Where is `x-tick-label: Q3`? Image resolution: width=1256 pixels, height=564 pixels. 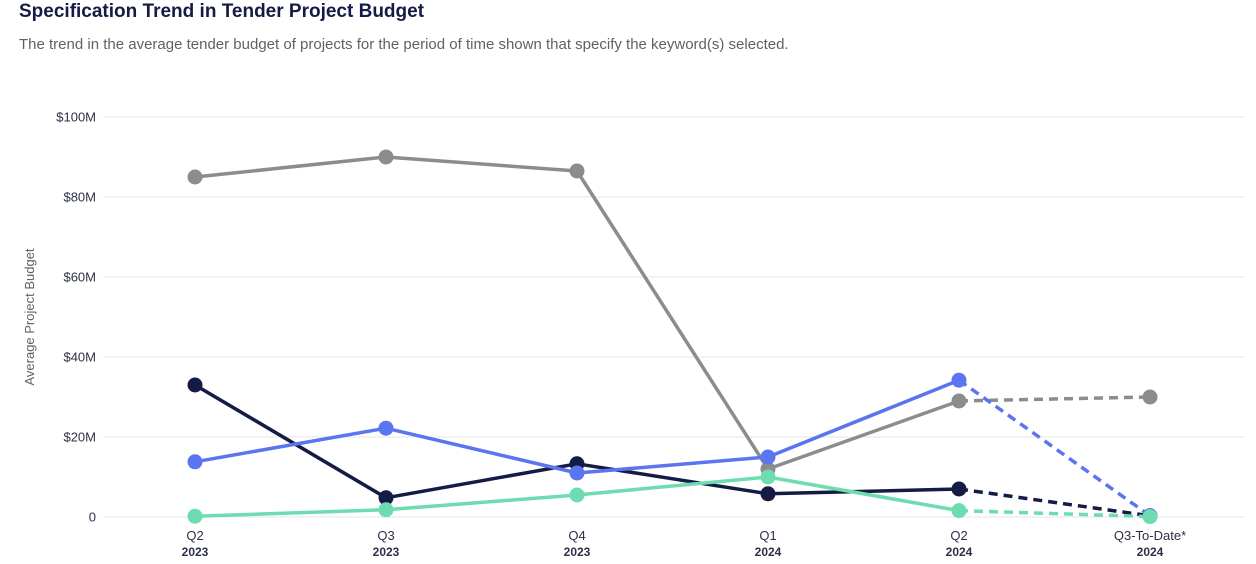
x-tick-label: Q3 is located at coordinates (385, 535).